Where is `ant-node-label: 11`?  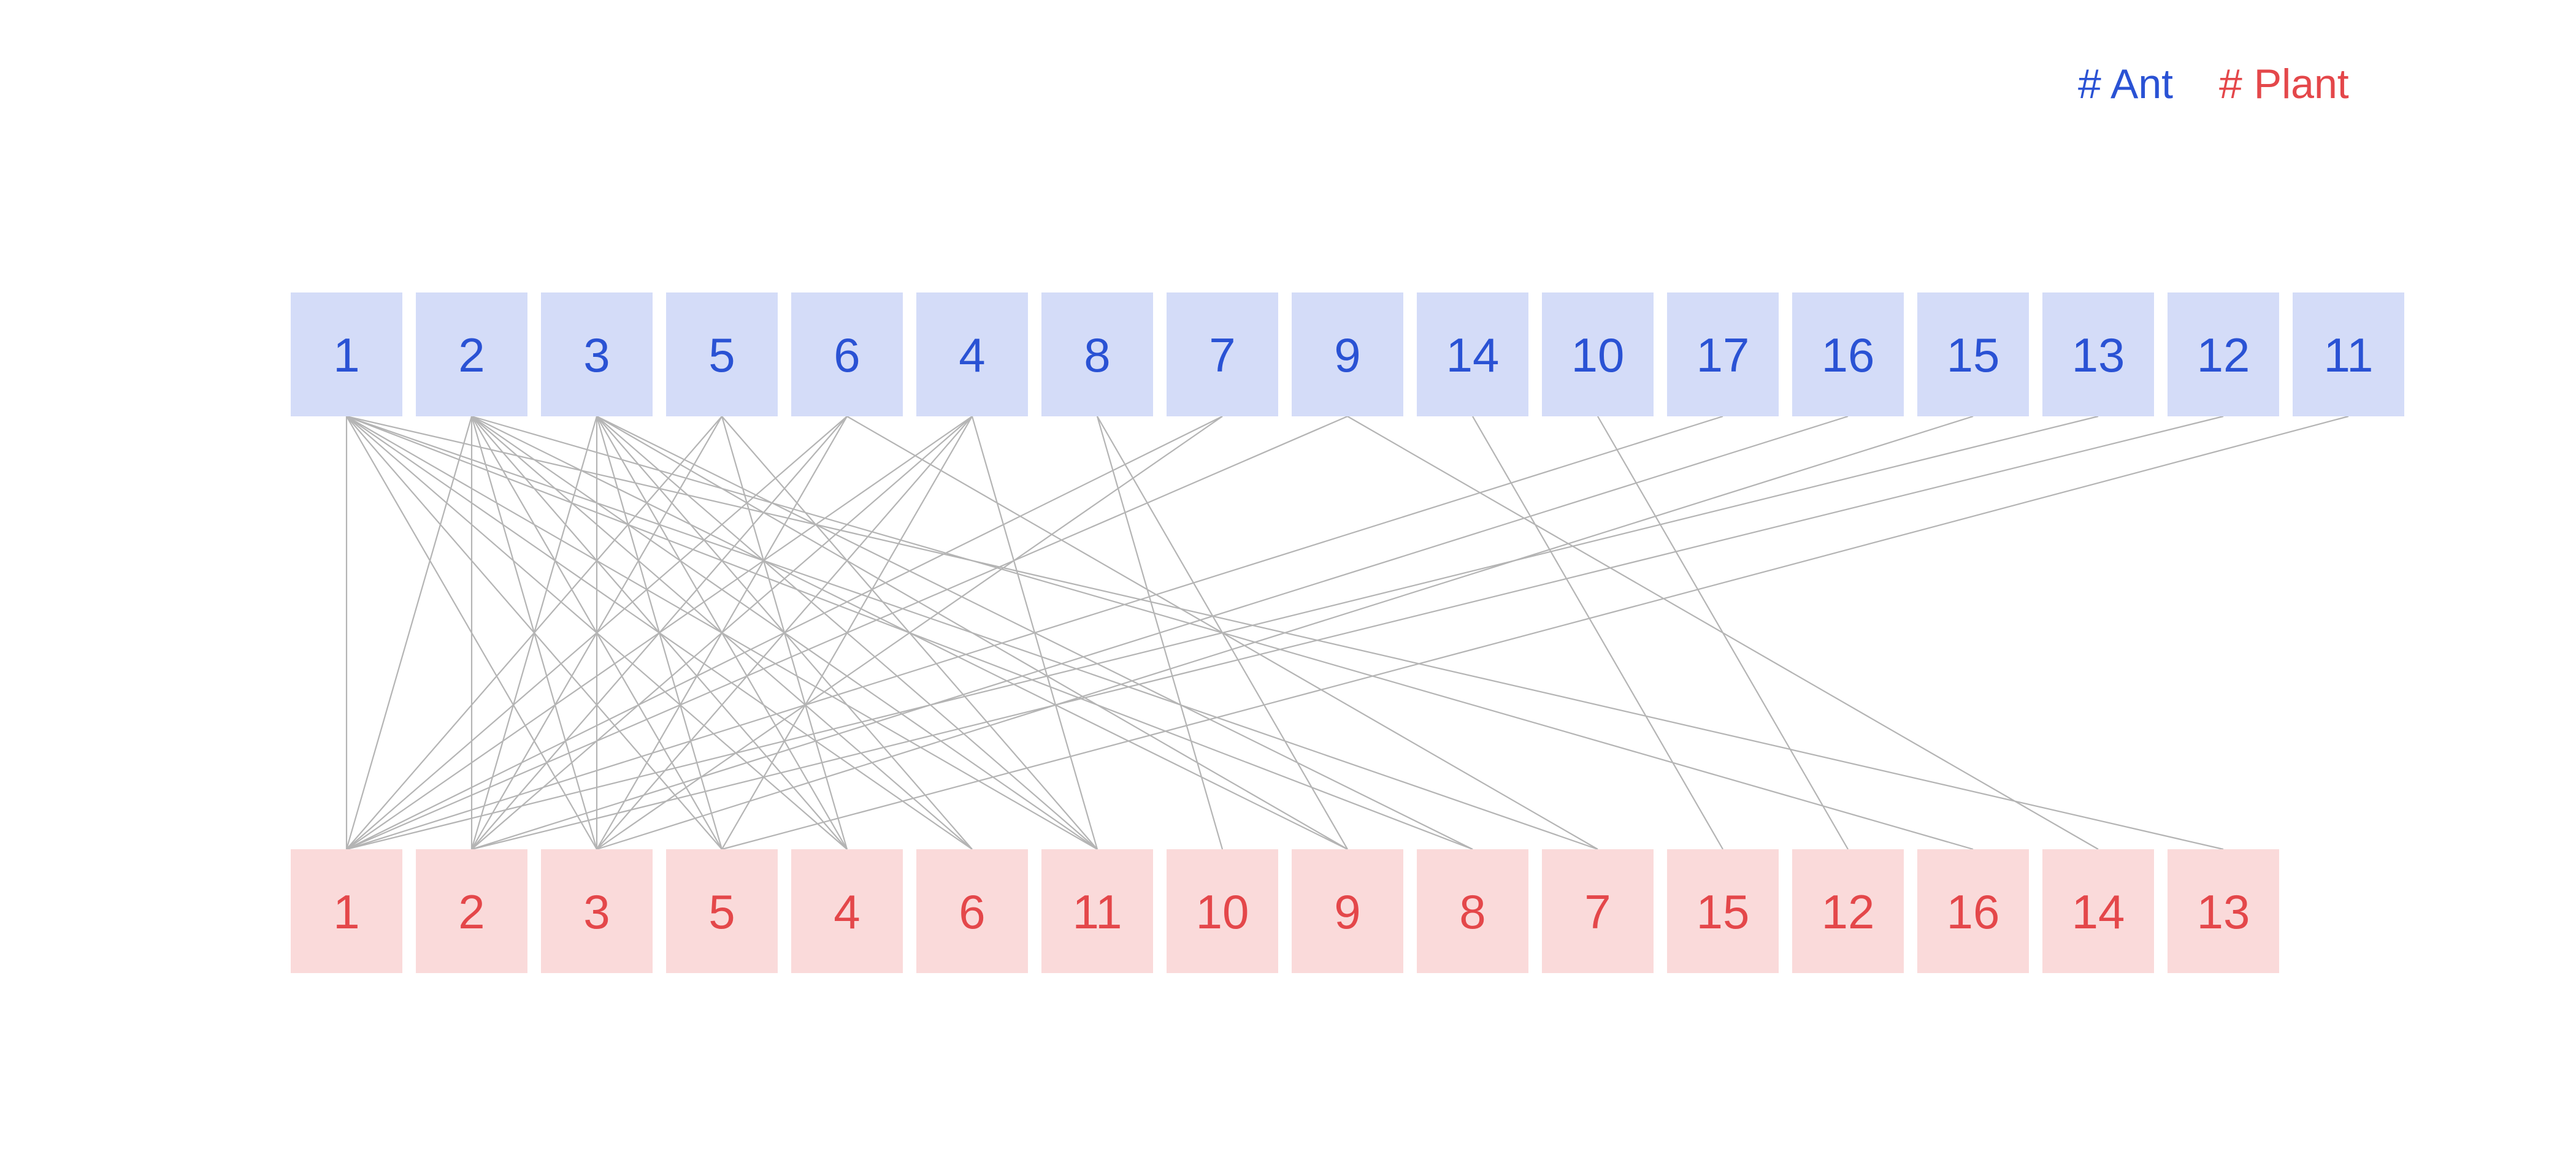
ant-node-label: 11 is located at coordinates (2349, 355).